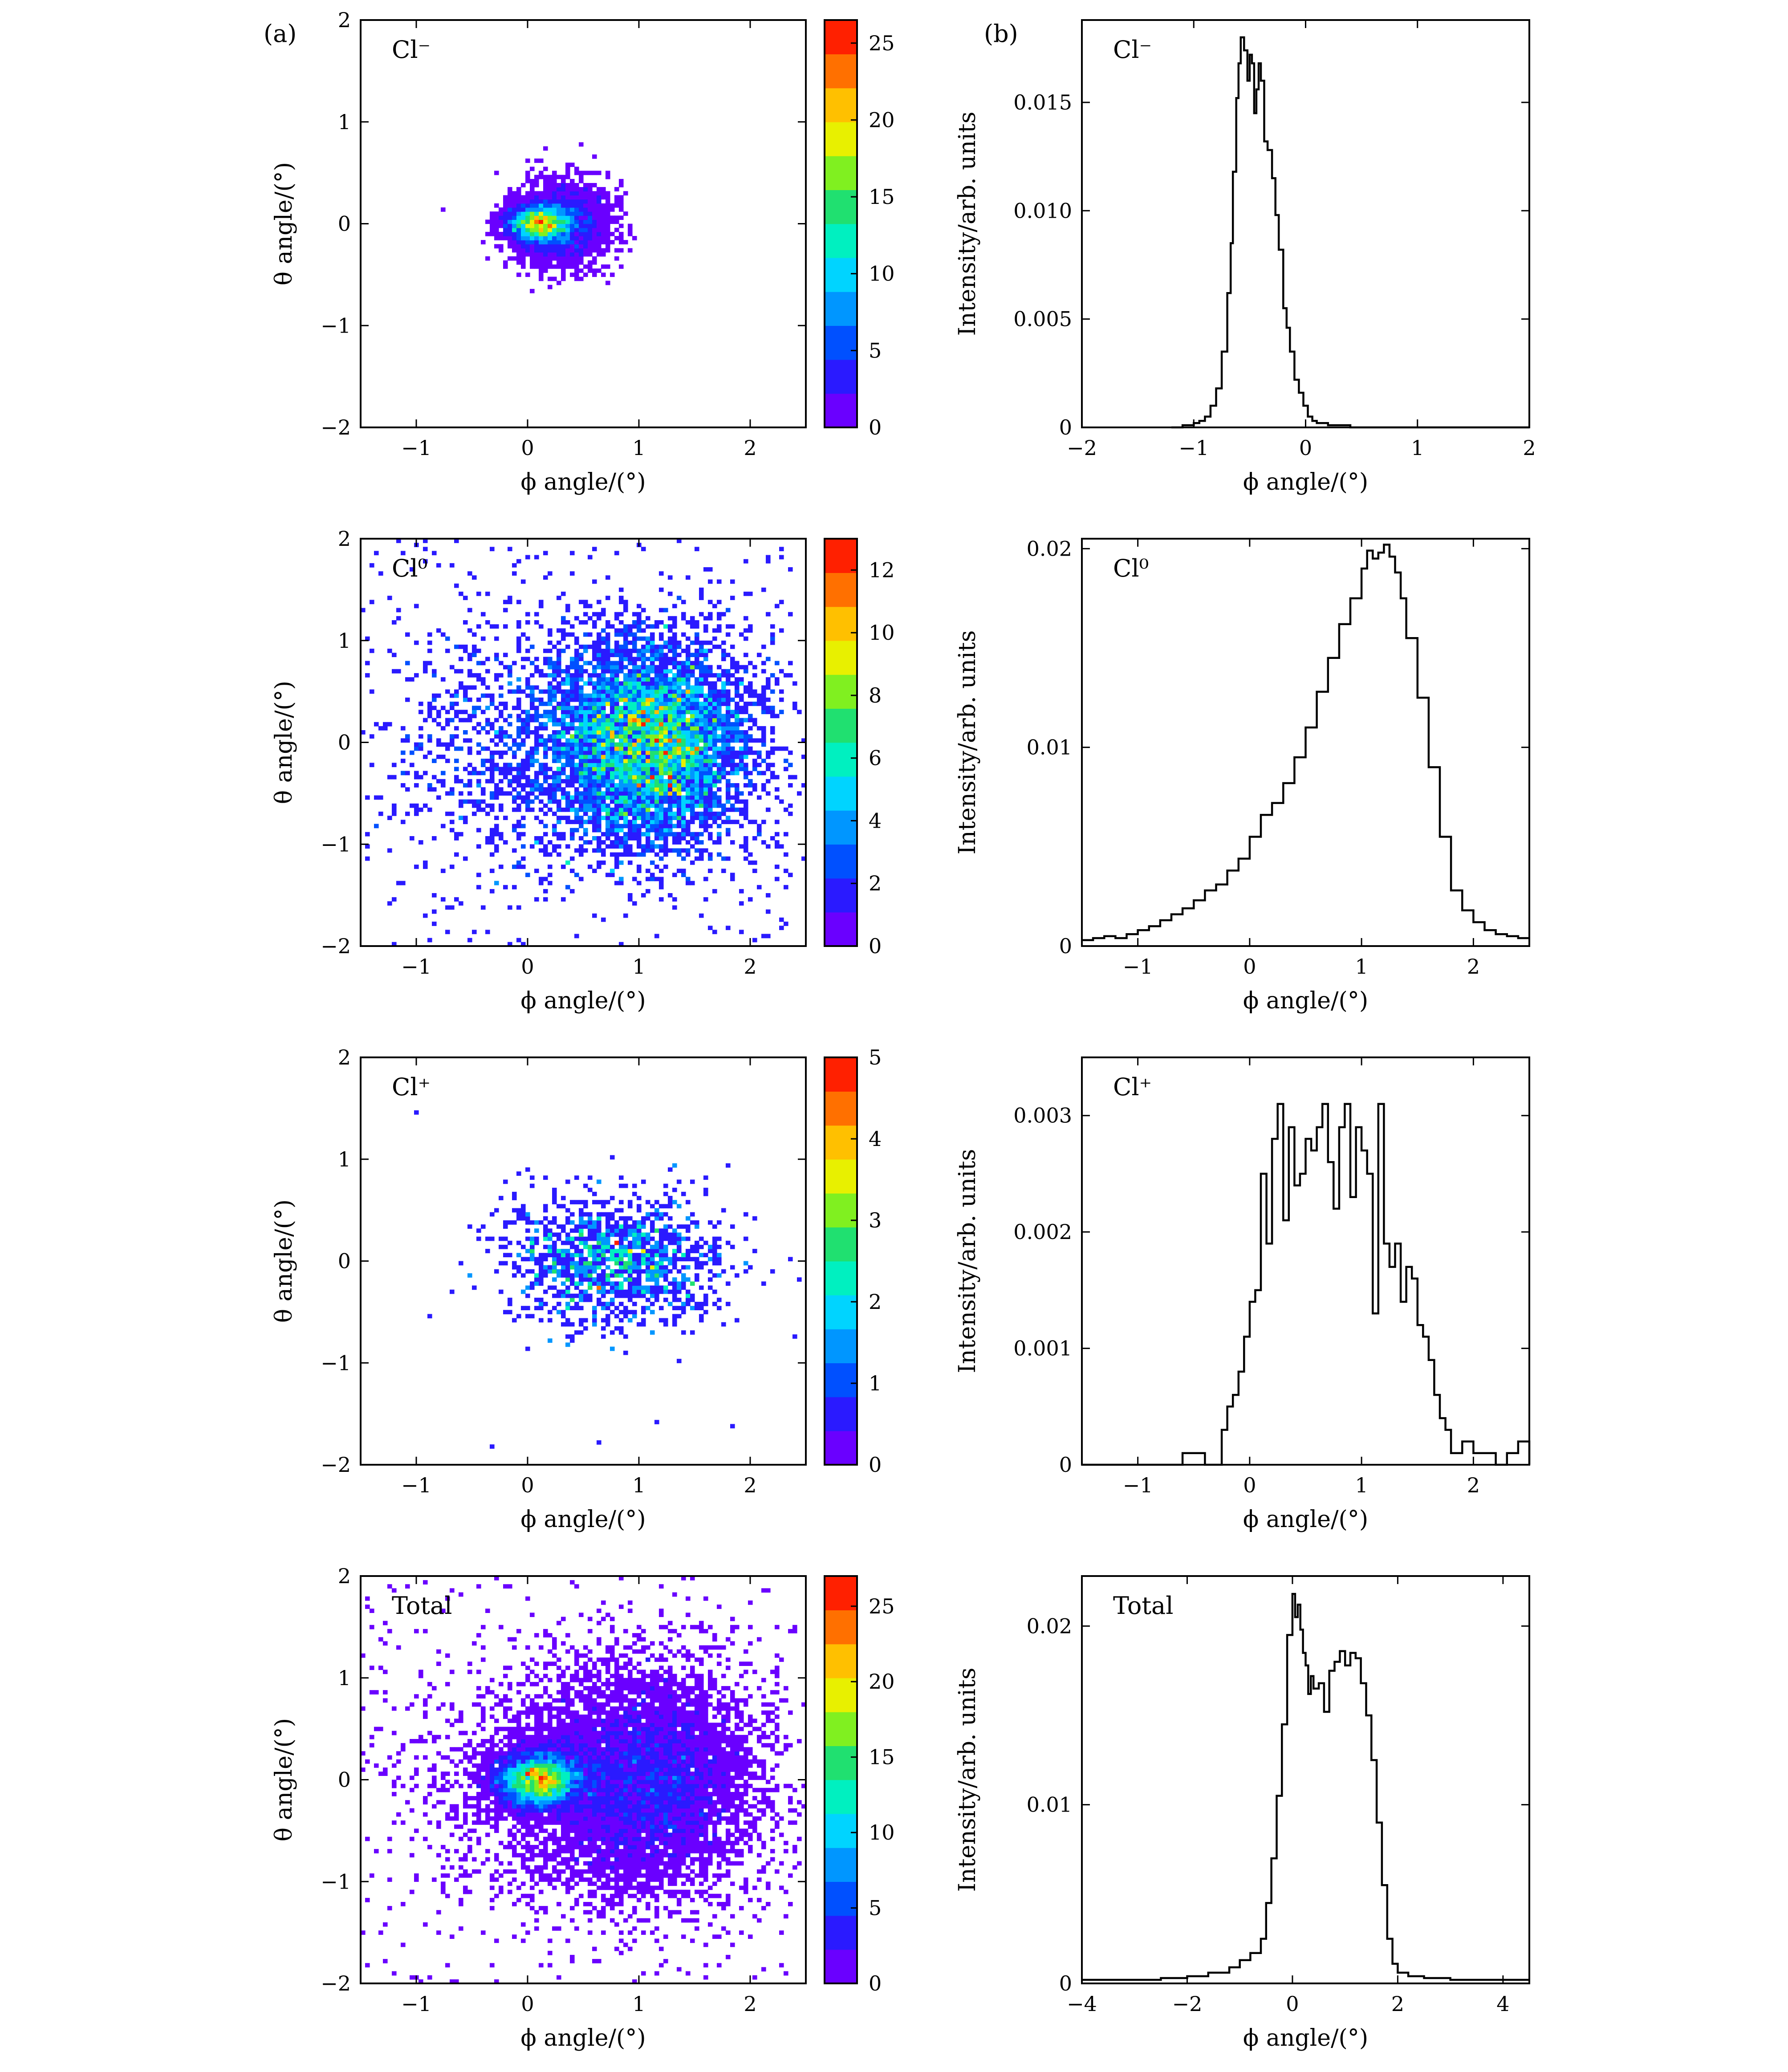  I want to click on y-tick-label: −1, so click(336, 325).